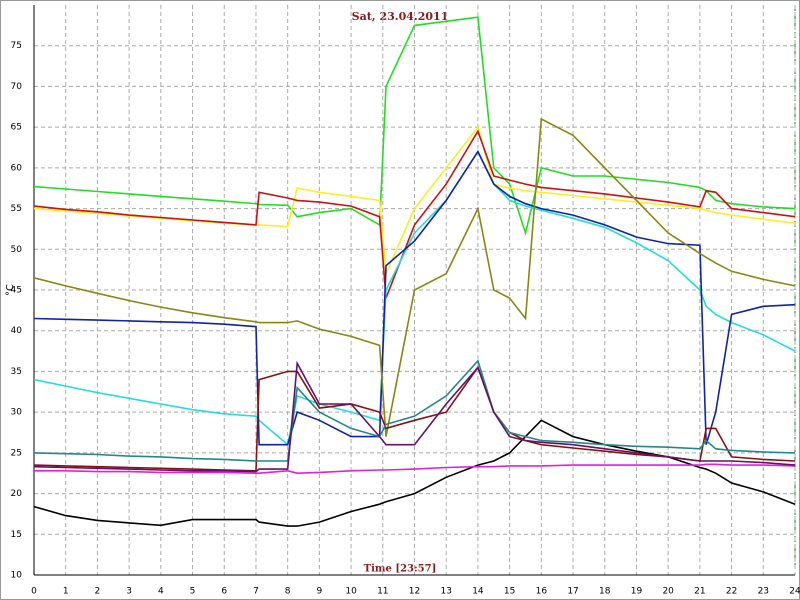 The image size is (800, 600). I want to click on y-tick-label: 45, so click(16, 291).